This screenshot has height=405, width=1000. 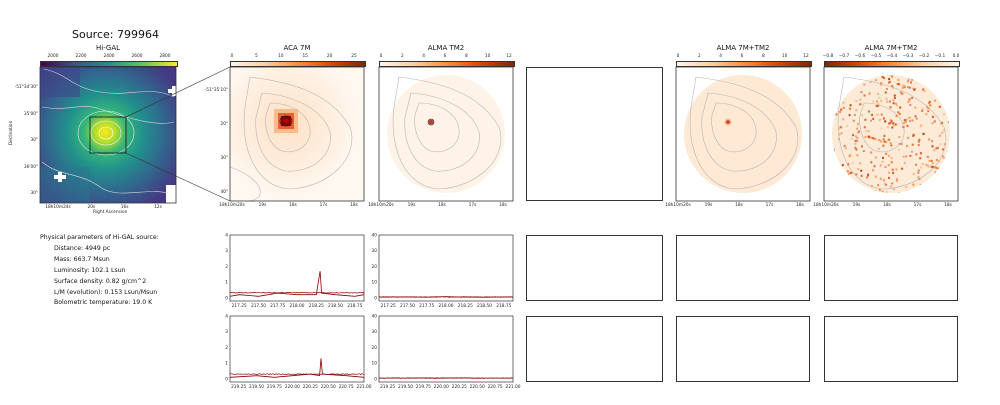 What do you see at coordinates (721, 56) in the screenshot?
I see `comb-colorbar-tick: 4` at bounding box center [721, 56].